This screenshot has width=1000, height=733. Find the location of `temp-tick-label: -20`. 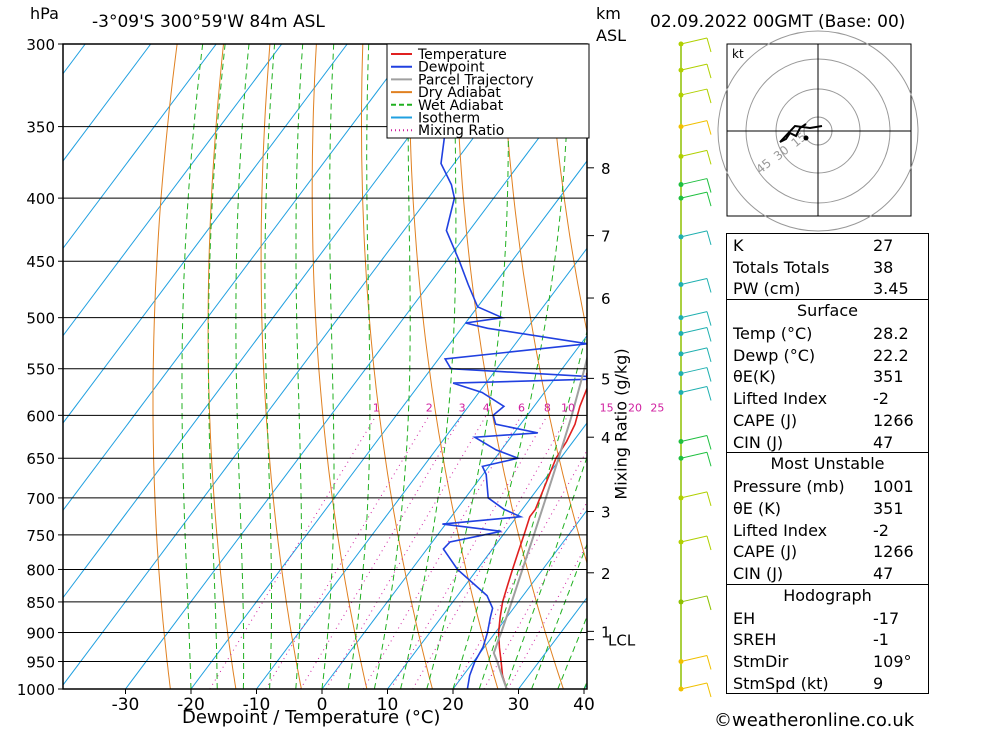

temp-tick-label: -20 is located at coordinates (191, 705).